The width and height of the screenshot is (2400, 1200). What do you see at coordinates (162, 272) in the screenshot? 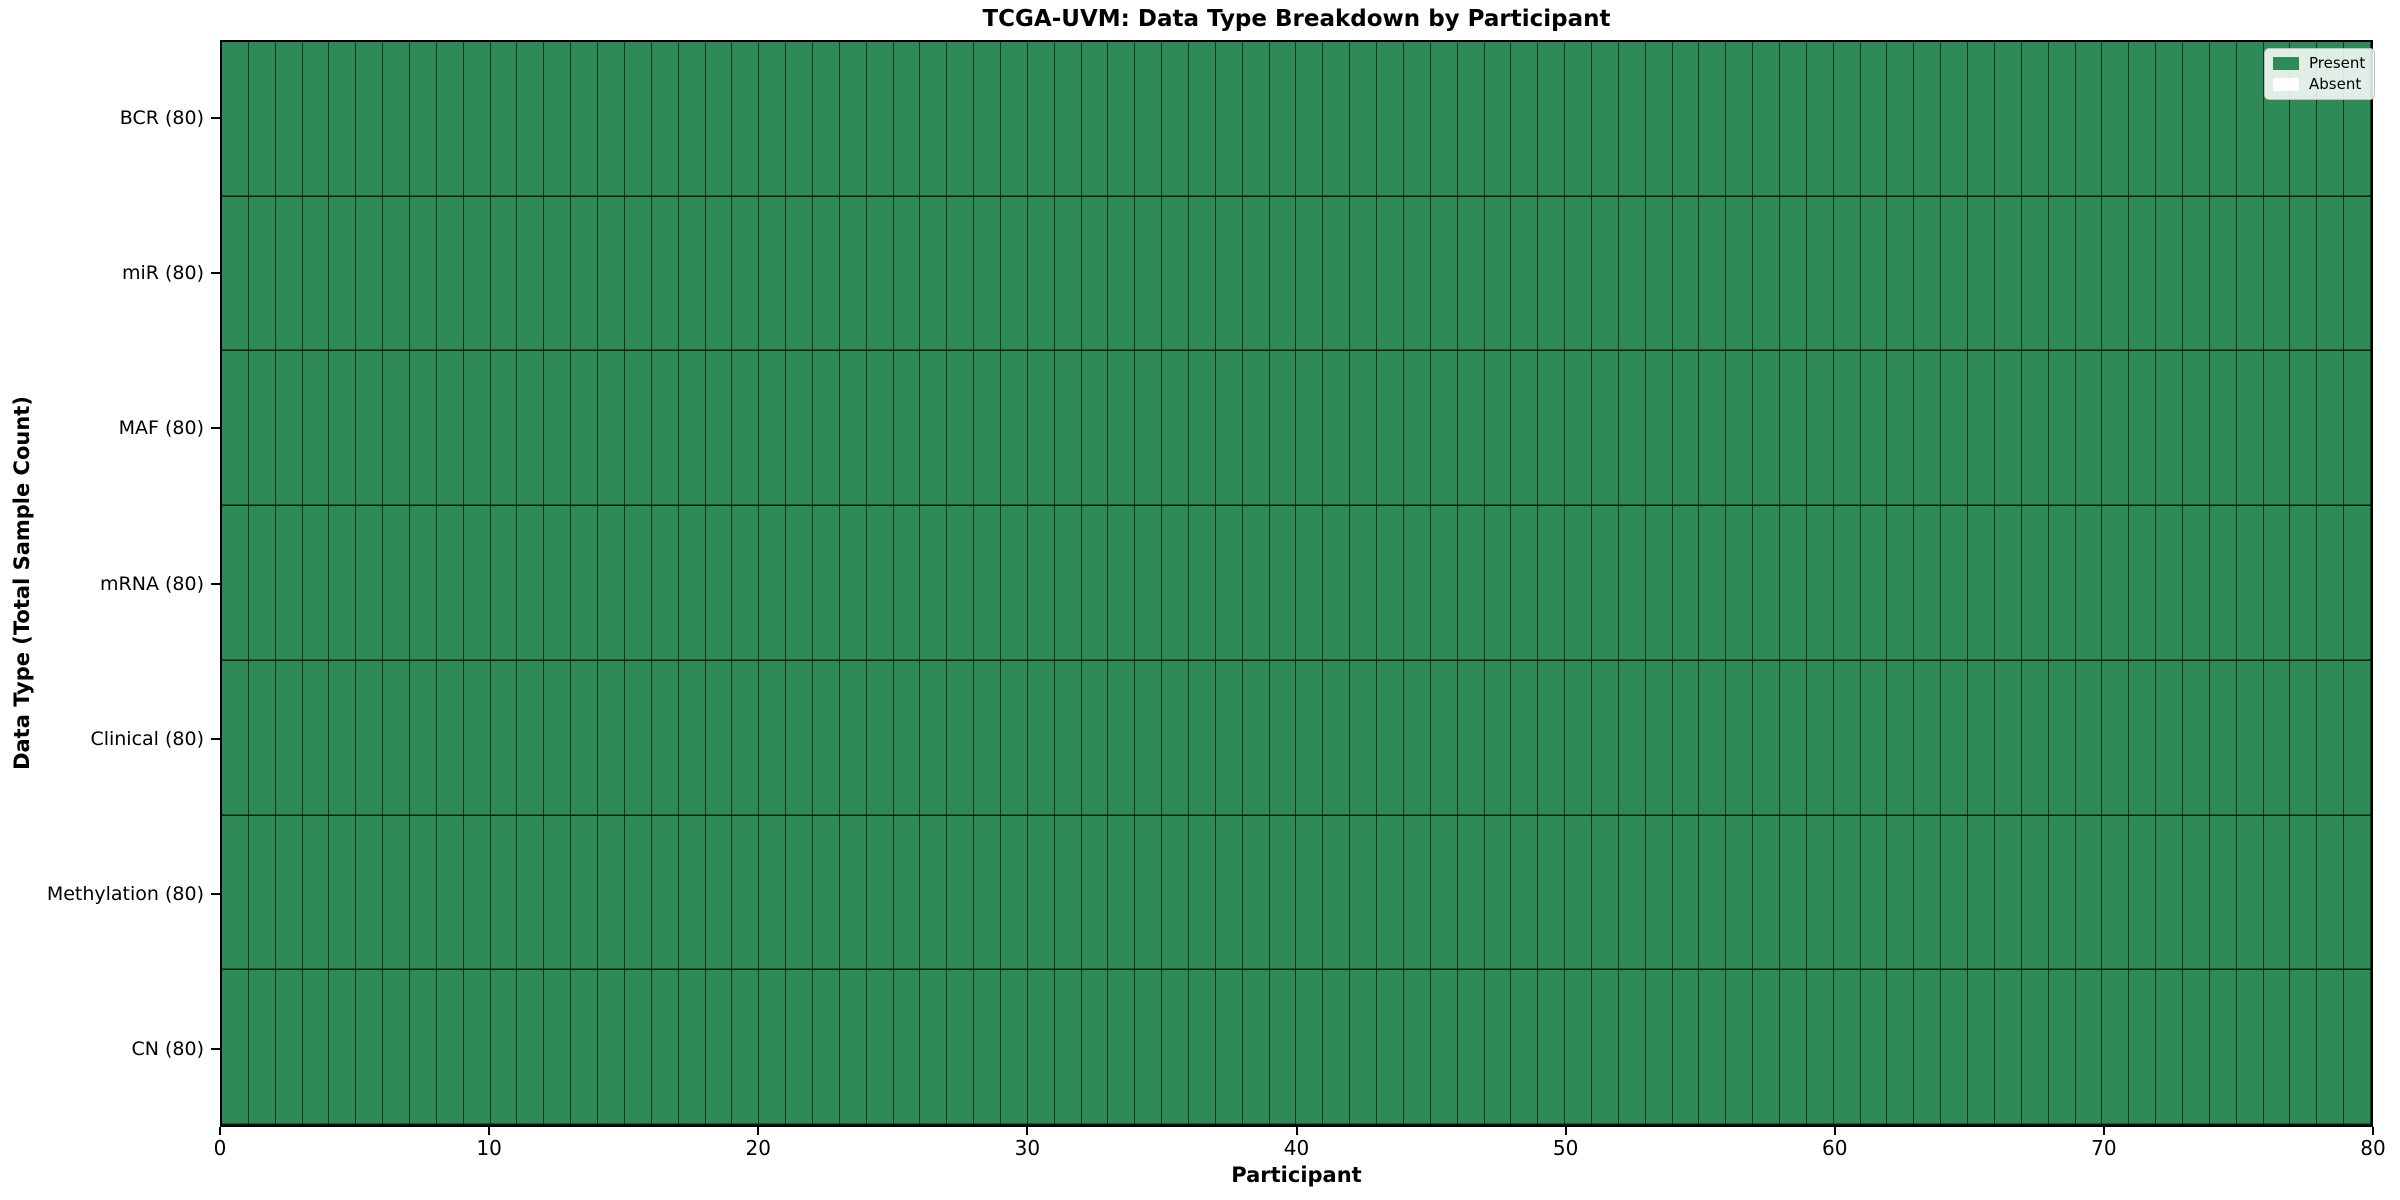
I see `y-tick-label: miR (80)` at bounding box center [162, 272].